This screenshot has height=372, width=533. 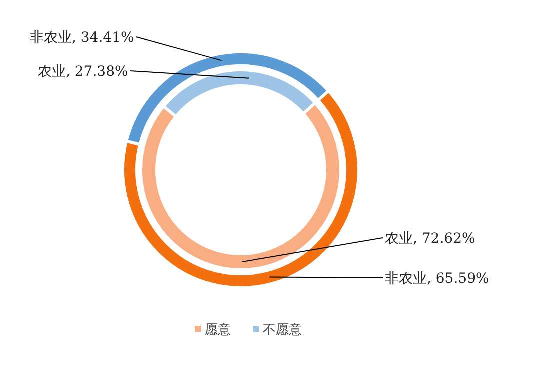 I want to click on legend-label: 不愿意, so click(x=282, y=330).